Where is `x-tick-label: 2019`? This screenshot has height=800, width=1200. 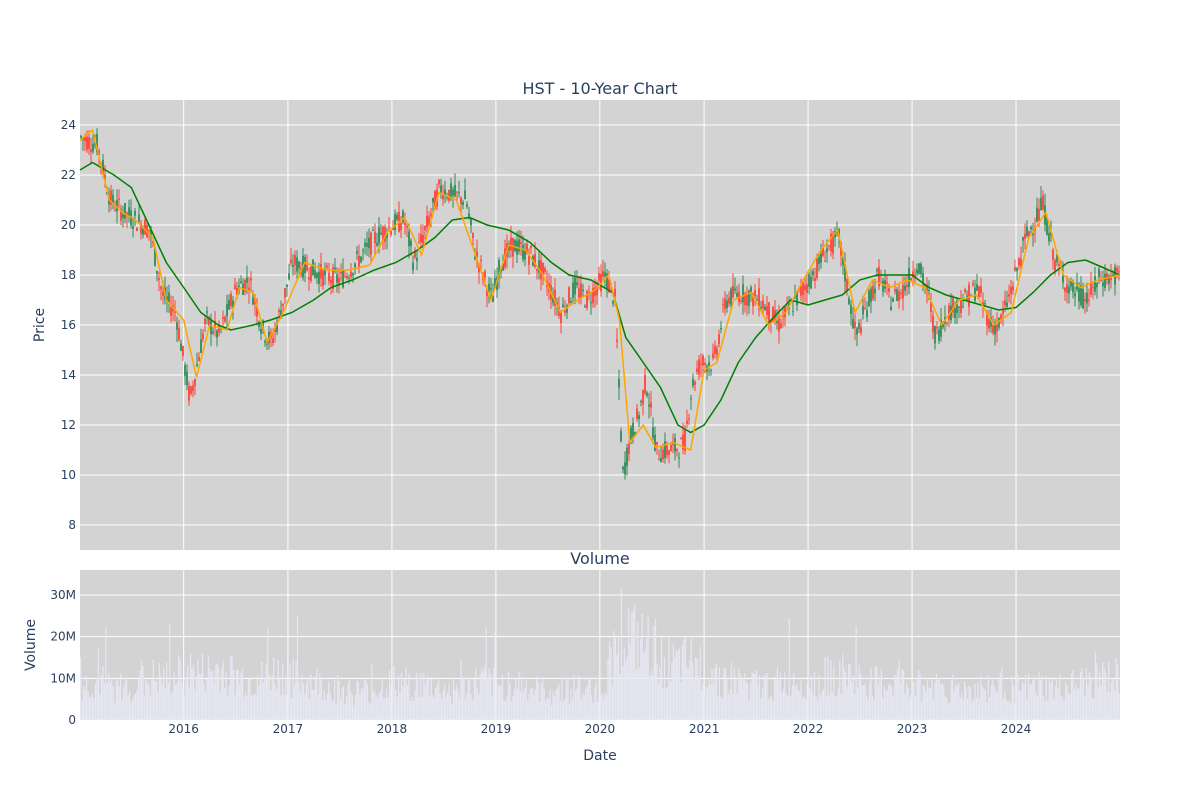 x-tick-label: 2019 is located at coordinates (496, 729).